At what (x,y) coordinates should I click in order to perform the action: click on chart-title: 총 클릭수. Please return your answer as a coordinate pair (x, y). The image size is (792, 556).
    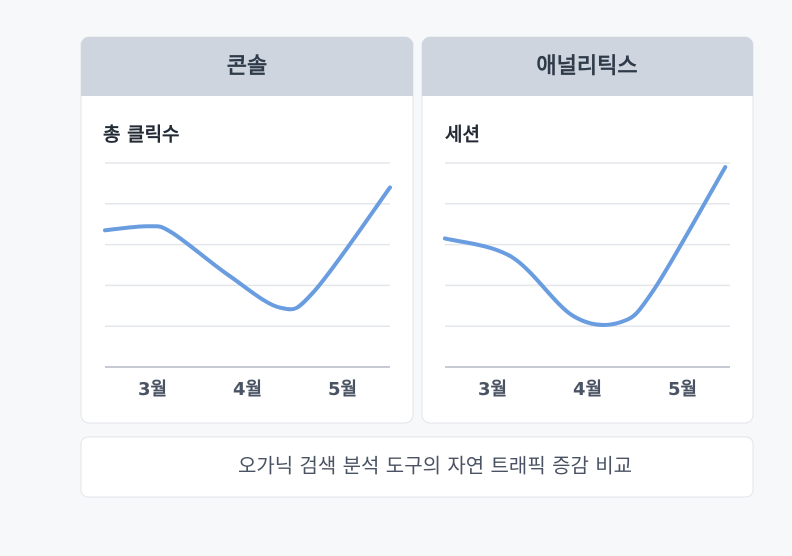
    Looking at the image, I should click on (141, 135).